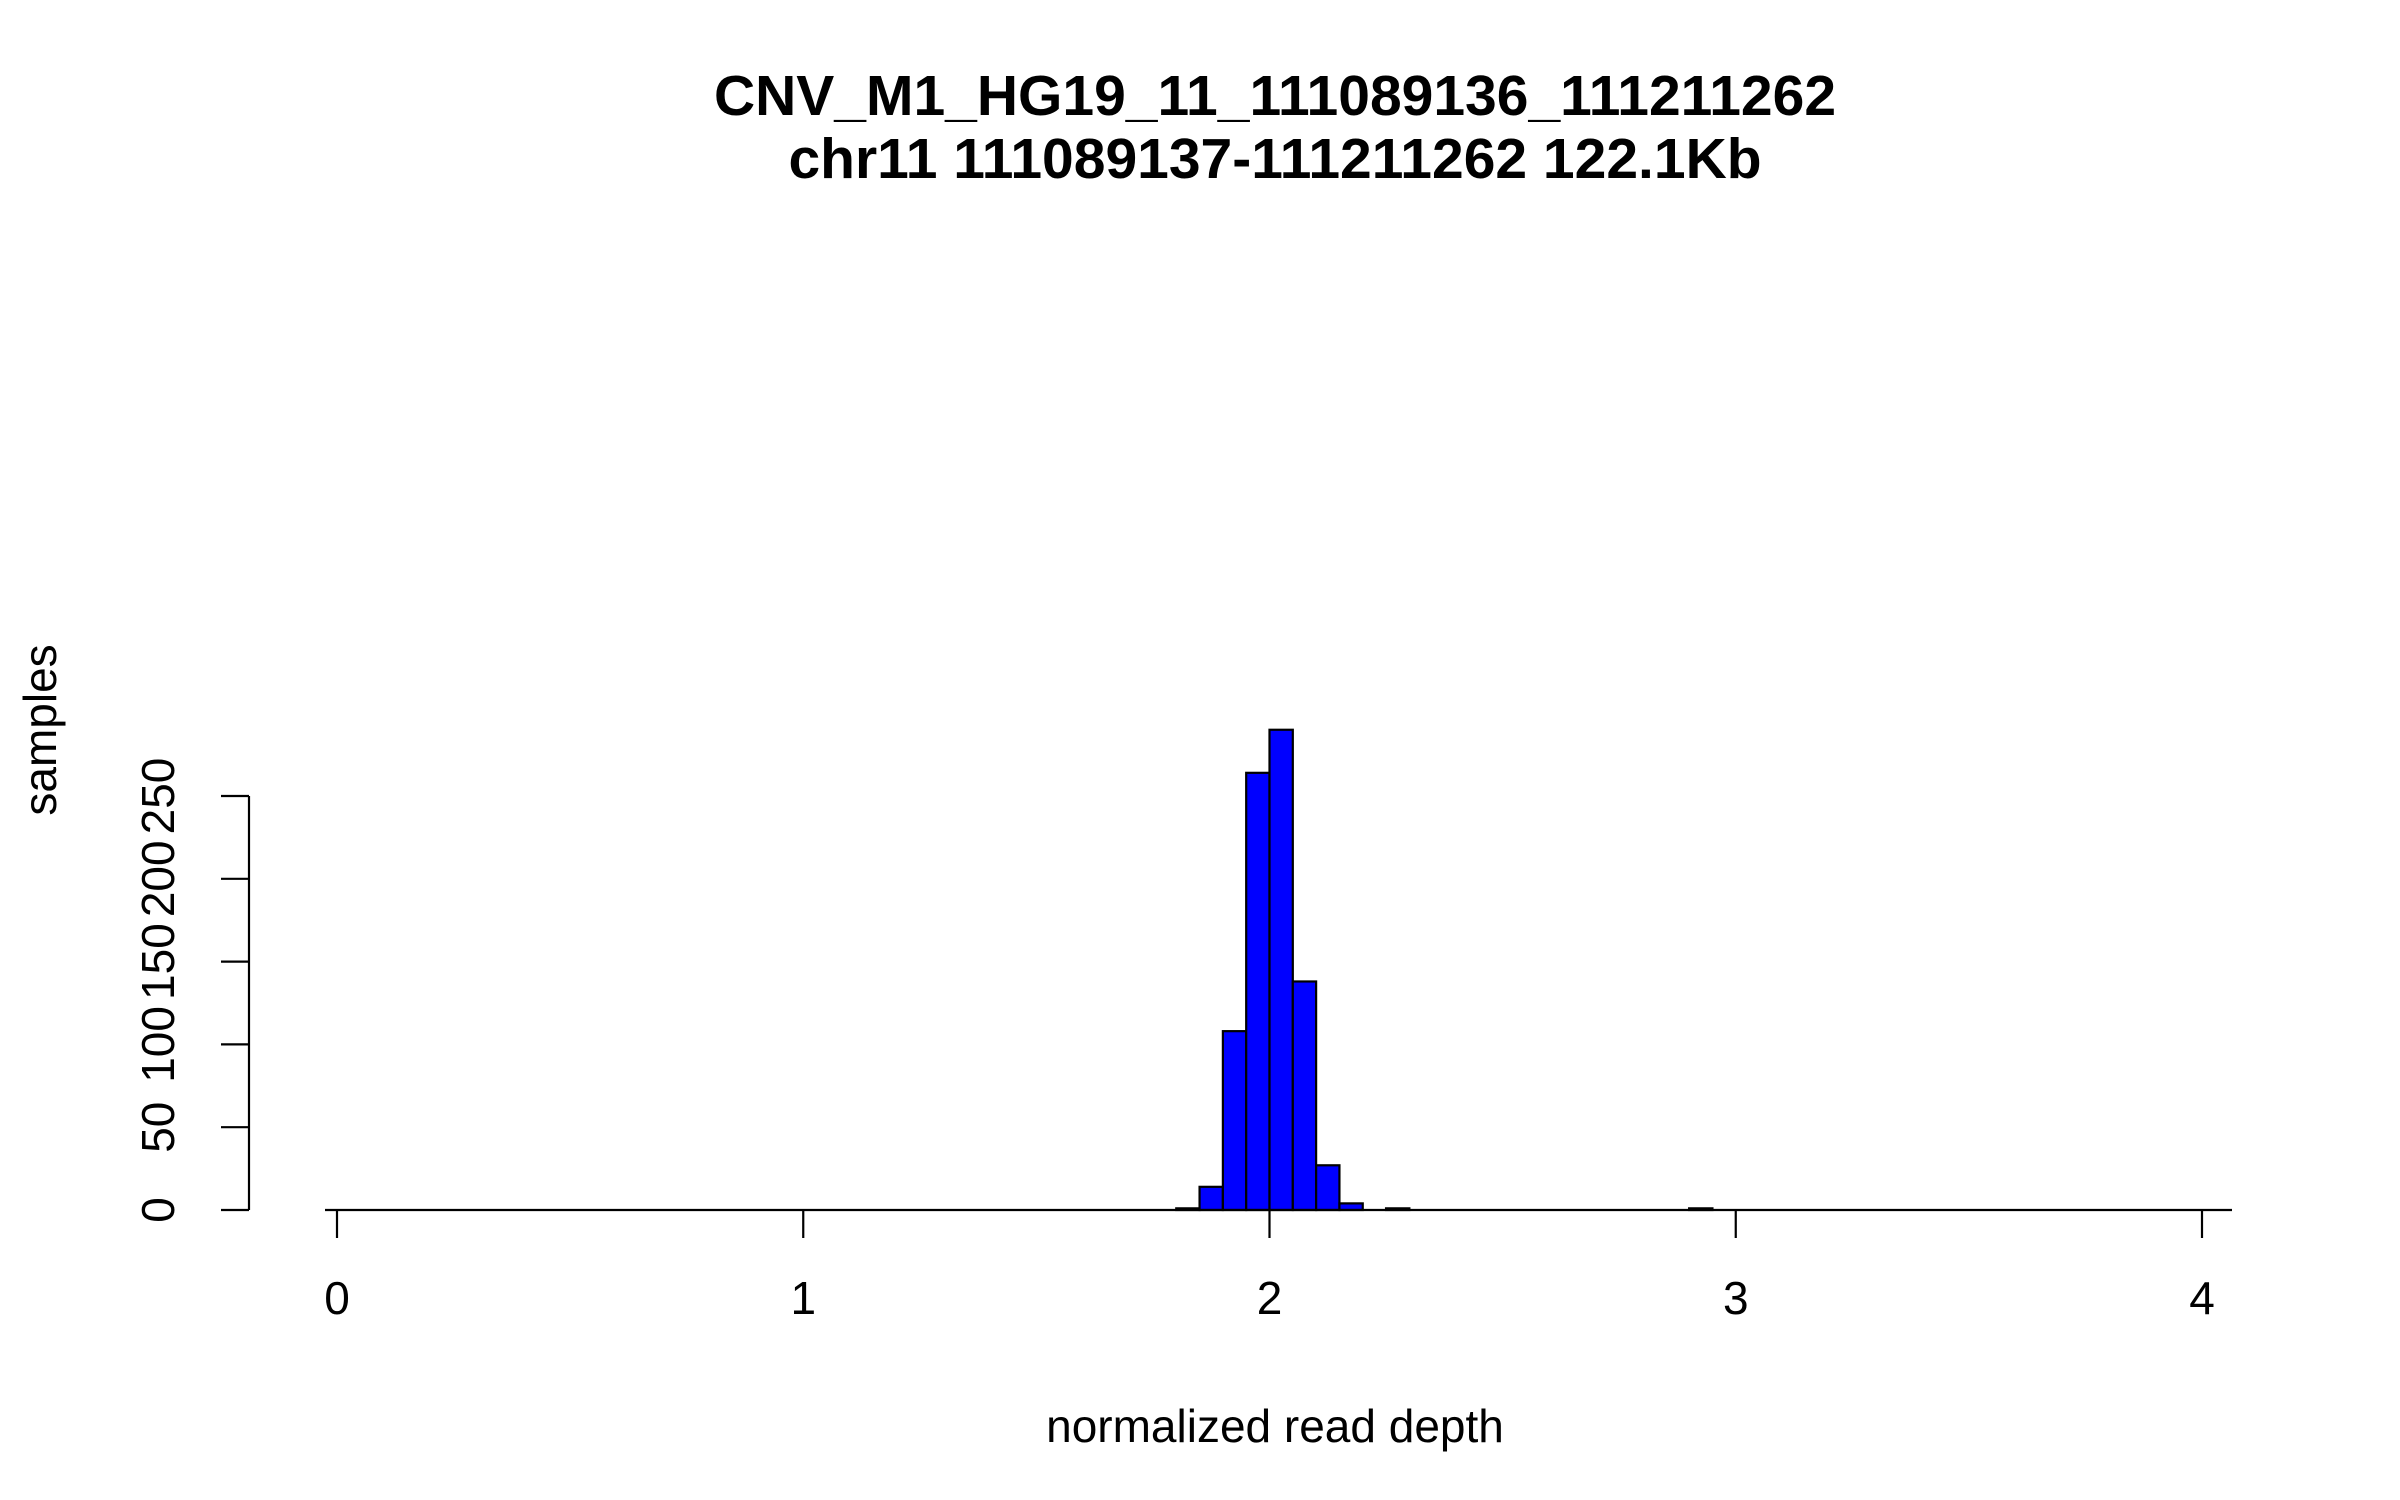 The height and width of the screenshot is (1500, 2400). Describe the element at coordinates (40, 729) in the screenshot. I see `y-axis-label: samples` at that location.